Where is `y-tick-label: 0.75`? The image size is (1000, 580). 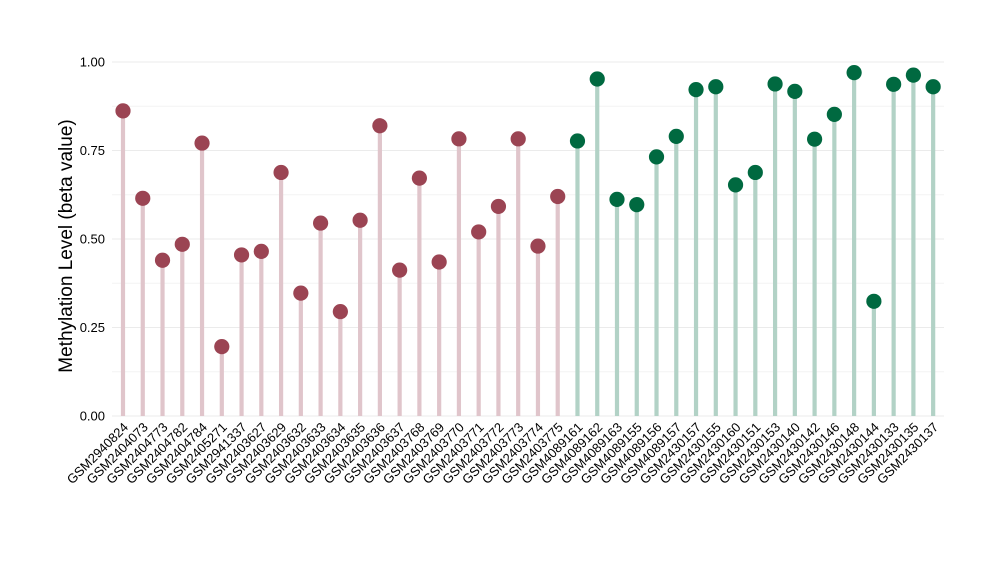
y-tick-label: 0.75 is located at coordinates (92, 150).